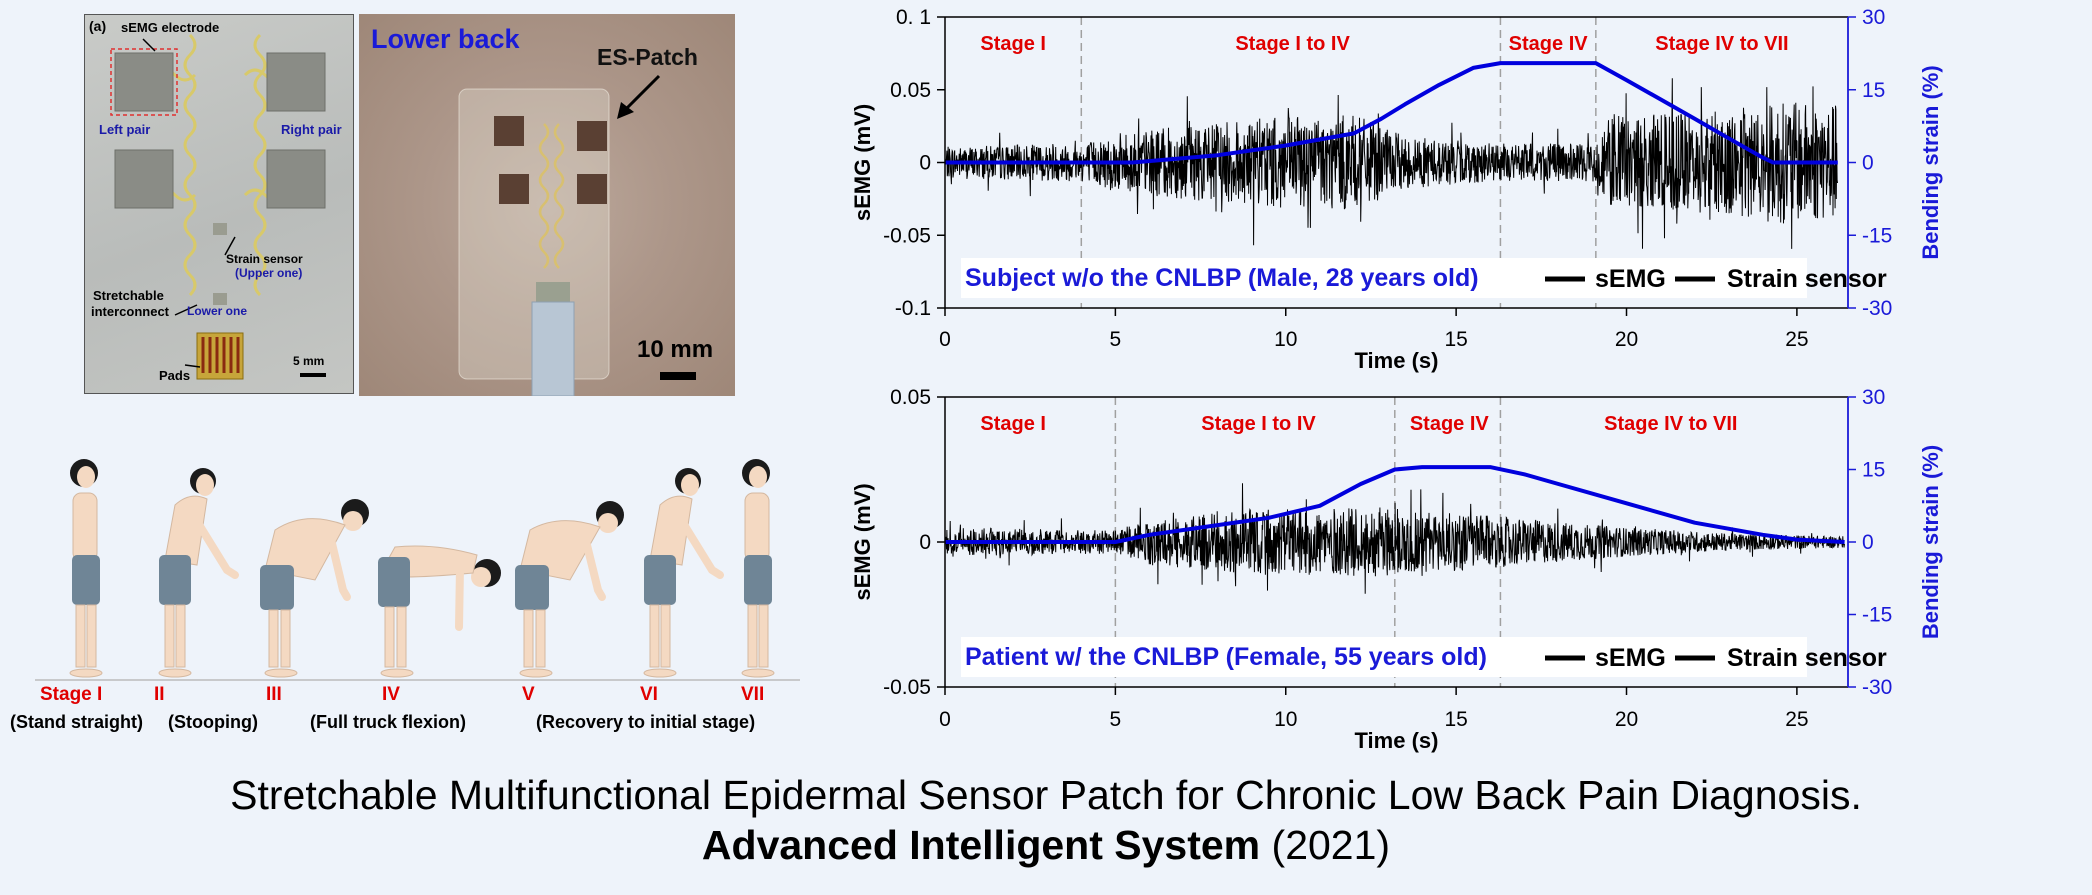  Describe the element at coordinates (753, 694) in the screenshot. I see `posture-label-7: VII` at that location.